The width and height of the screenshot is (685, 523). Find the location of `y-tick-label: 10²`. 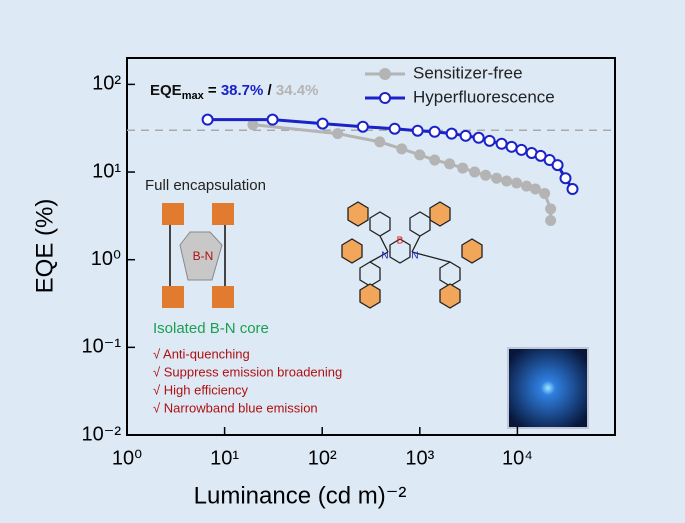

y-tick-label: 10² is located at coordinates (106, 84).